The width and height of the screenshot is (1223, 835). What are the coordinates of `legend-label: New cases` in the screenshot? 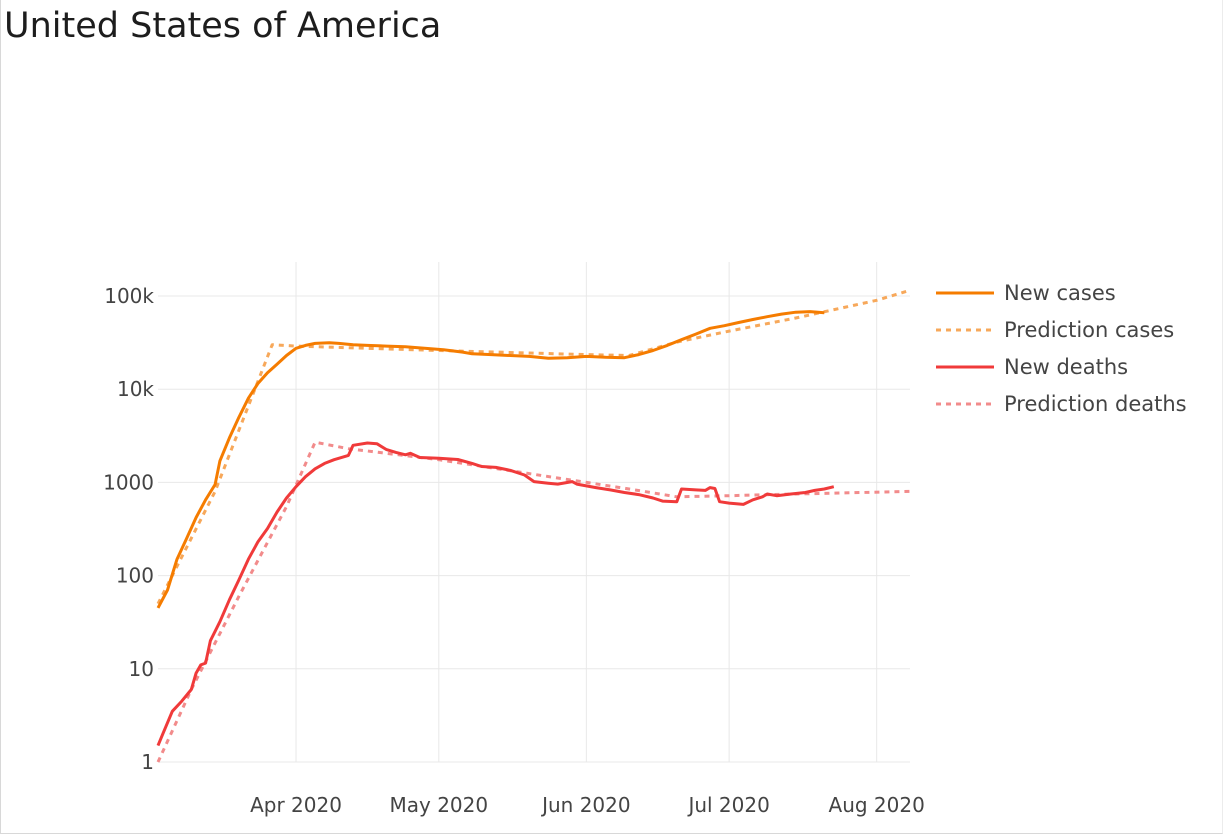 It's located at (1060, 293).